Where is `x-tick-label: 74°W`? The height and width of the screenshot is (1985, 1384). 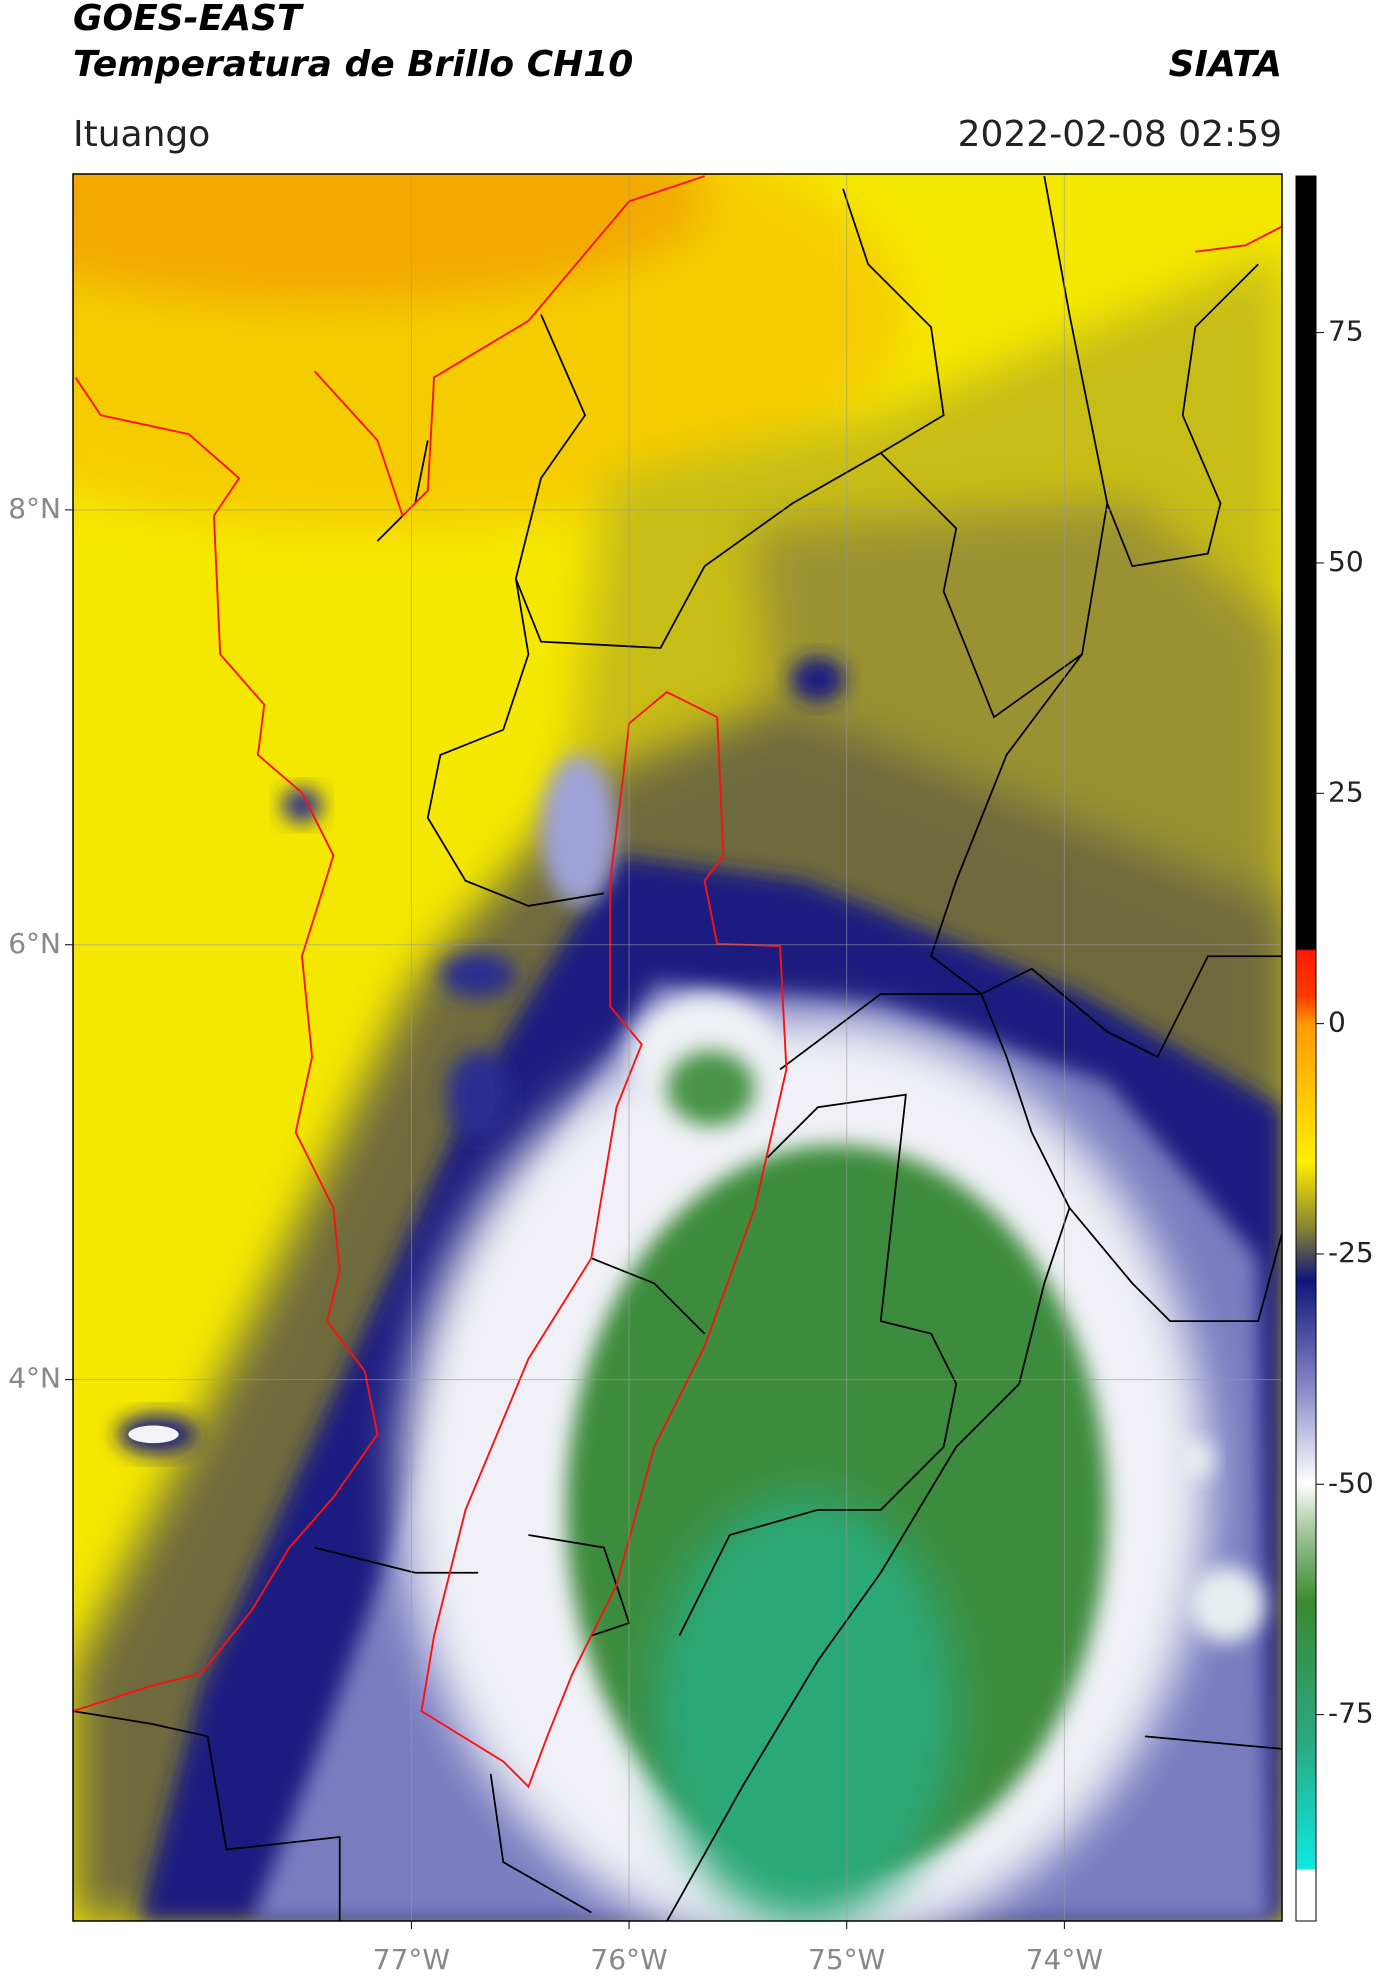 x-tick-label: 74°W is located at coordinates (1064, 1959).